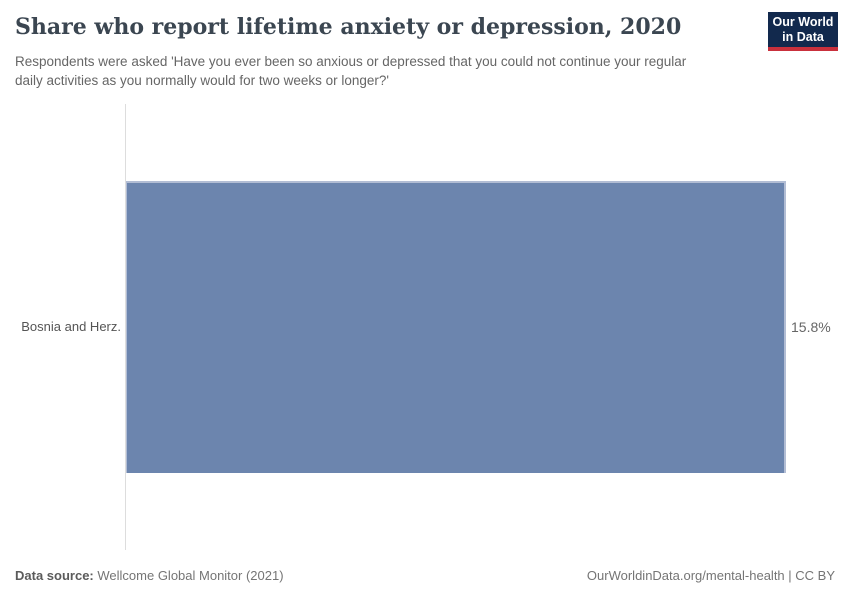  Describe the element at coordinates (803, 36) in the screenshot. I see `owid-logo-line2: in Data` at that location.